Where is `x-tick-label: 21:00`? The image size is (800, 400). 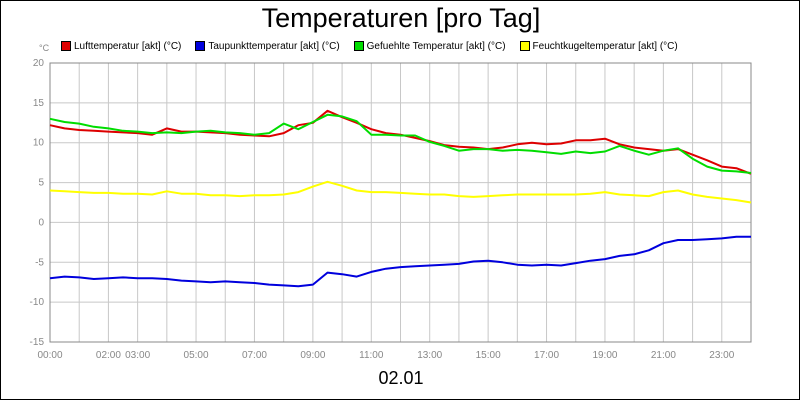 x-tick-label: 21:00 is located at coordinates (663, 355).